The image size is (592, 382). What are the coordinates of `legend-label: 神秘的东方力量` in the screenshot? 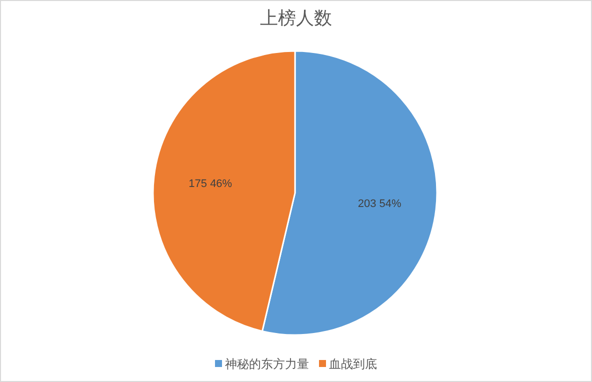 It's located at (267, 364).